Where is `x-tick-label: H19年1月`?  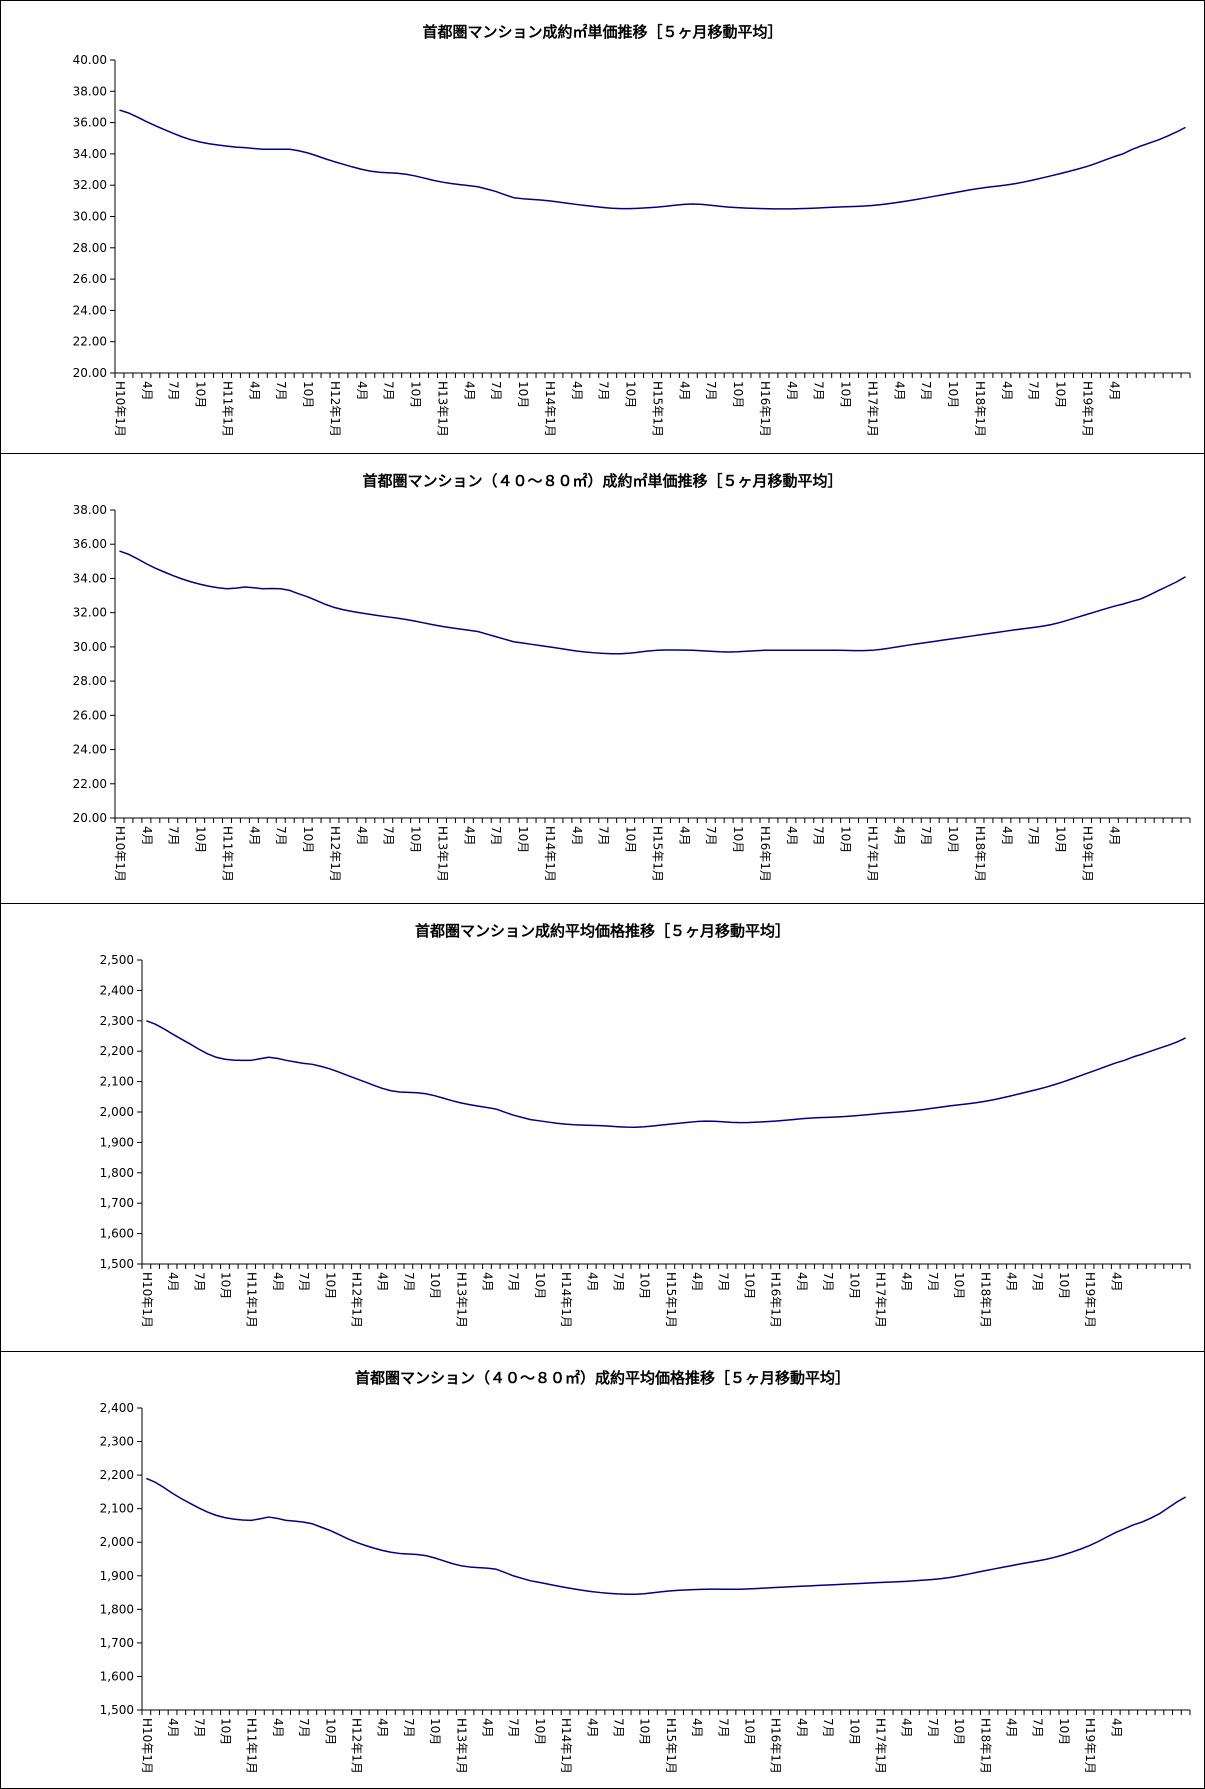 x-tick-label: H19年1月 is located at coordinates (1087, 409).